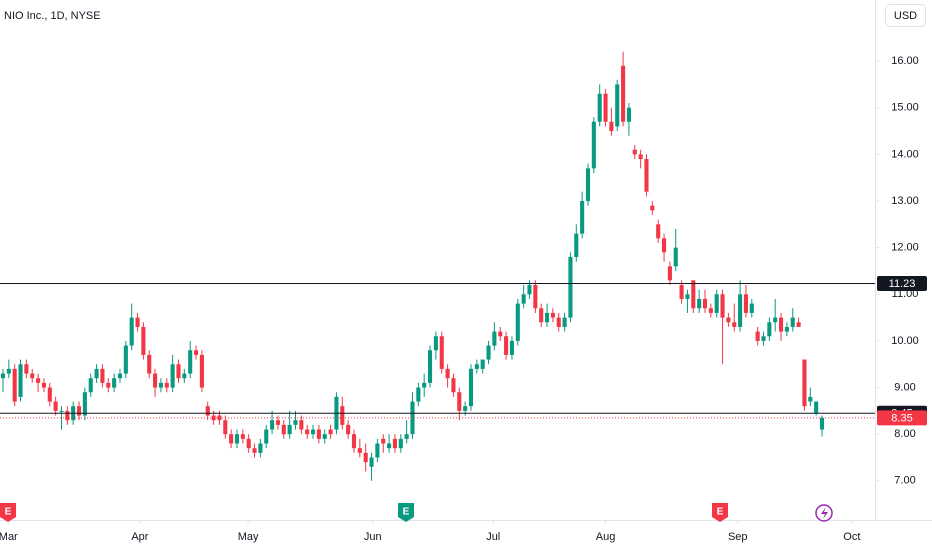 The image size is (932, 550). What do you see at coordinates (905, 201) in the screenshot?
I see `y-tick-label: 13.00` at bounding box center [905, 201].